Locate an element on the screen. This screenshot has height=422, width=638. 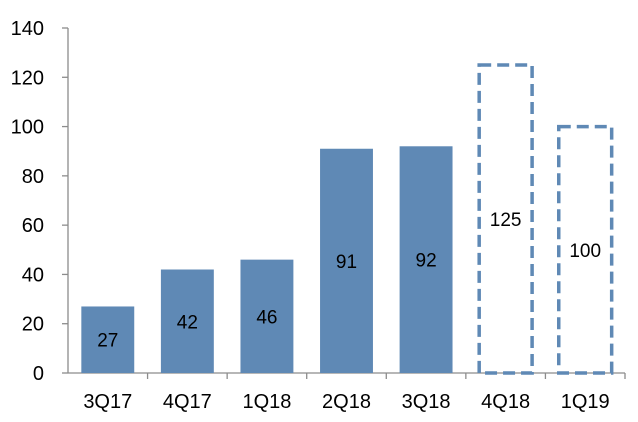
y-tick-label: 80 is located at coordinates (33, 177).